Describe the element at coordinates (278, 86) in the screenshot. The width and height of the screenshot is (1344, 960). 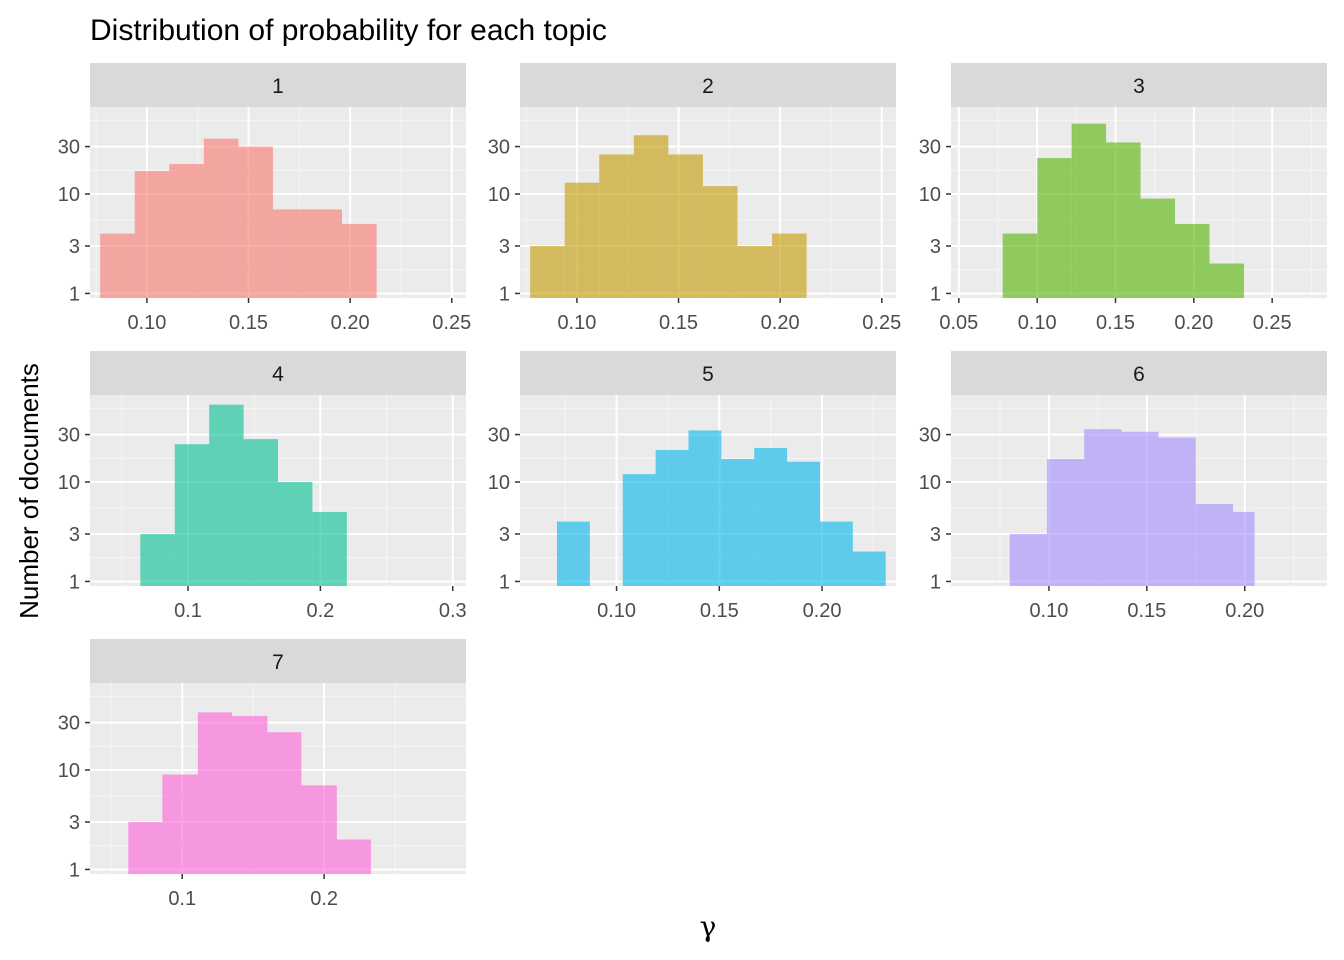
I see `facet-strip-label: 1` at that location.